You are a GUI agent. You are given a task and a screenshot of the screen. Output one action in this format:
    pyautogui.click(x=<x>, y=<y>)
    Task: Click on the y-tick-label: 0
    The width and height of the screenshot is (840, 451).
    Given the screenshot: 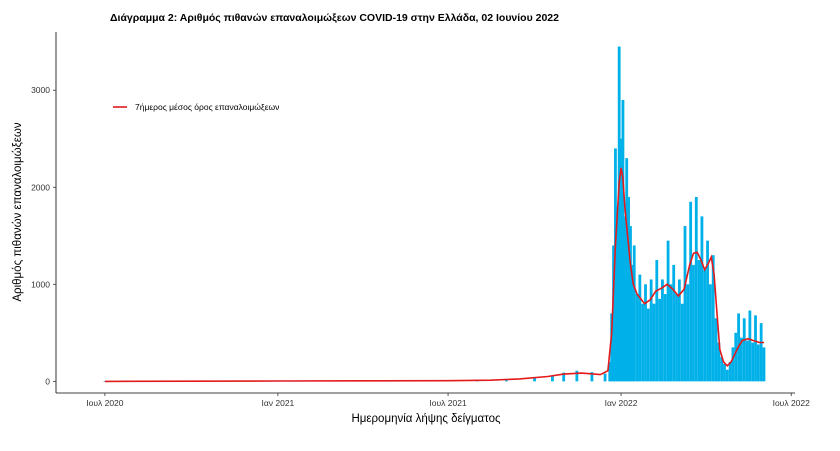 What is the action you would take?
    pyautogui.click(x=47, y=381)
    